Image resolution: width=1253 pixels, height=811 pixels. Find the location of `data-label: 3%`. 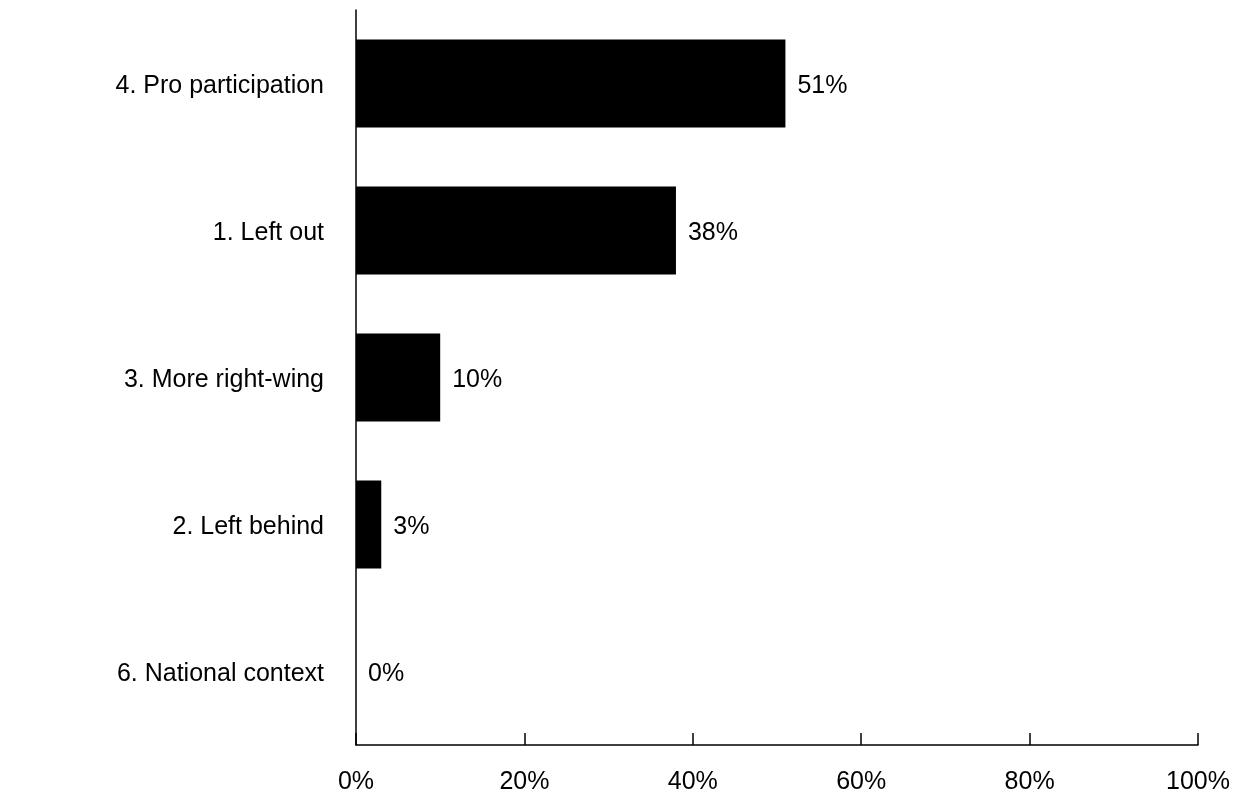

data-label: 3% is located at coordinates (411, 524).